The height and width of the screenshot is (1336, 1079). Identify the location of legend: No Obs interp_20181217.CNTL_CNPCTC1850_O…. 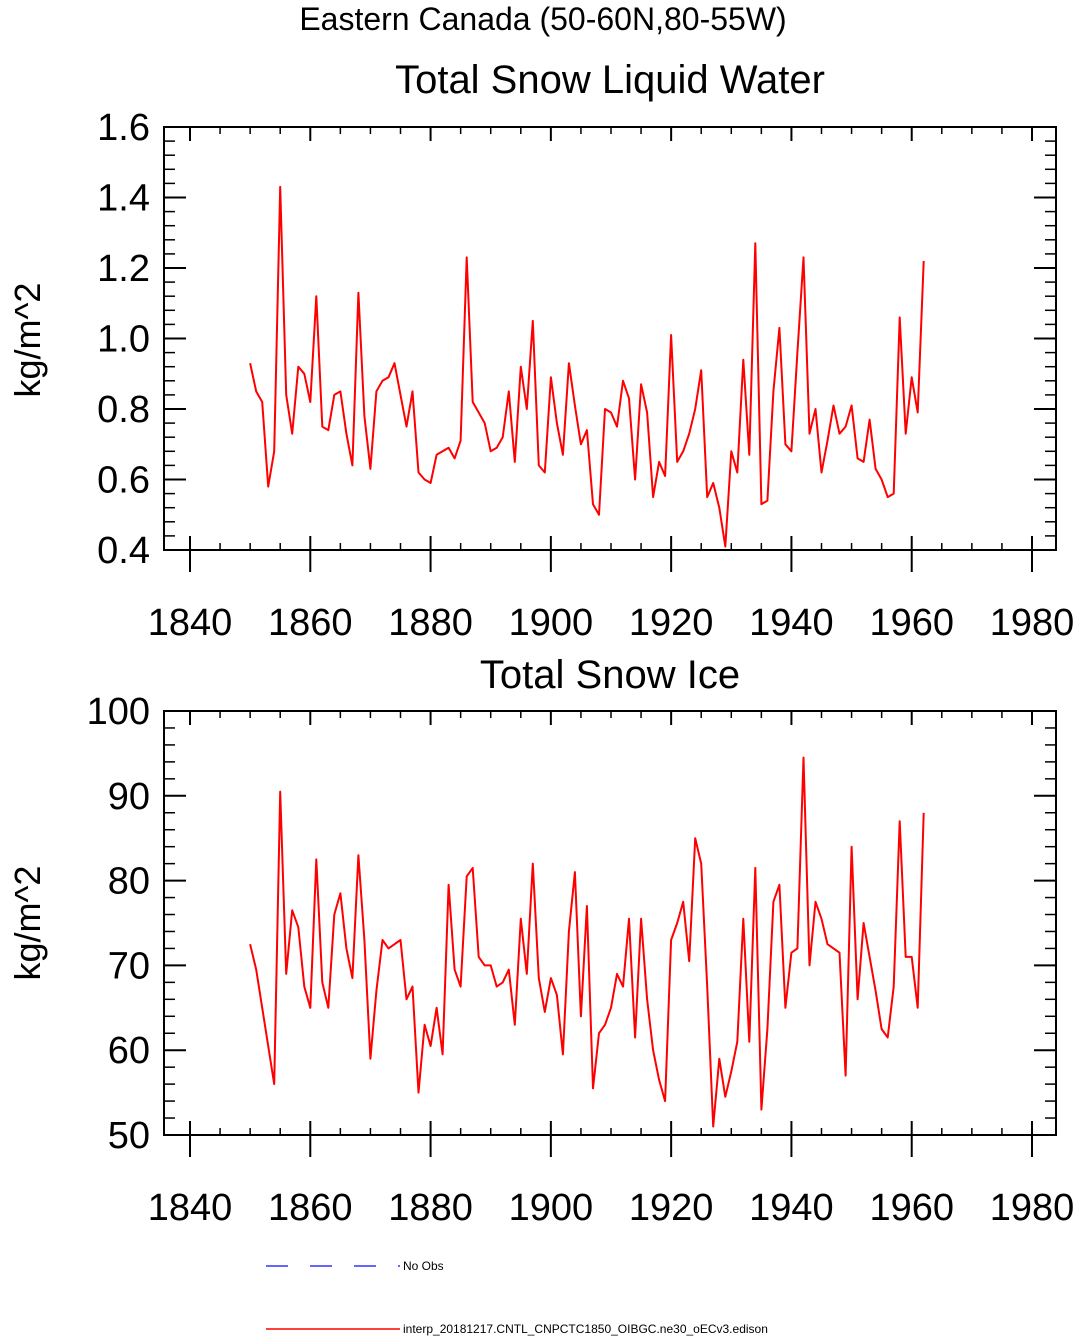
(517, 1297).